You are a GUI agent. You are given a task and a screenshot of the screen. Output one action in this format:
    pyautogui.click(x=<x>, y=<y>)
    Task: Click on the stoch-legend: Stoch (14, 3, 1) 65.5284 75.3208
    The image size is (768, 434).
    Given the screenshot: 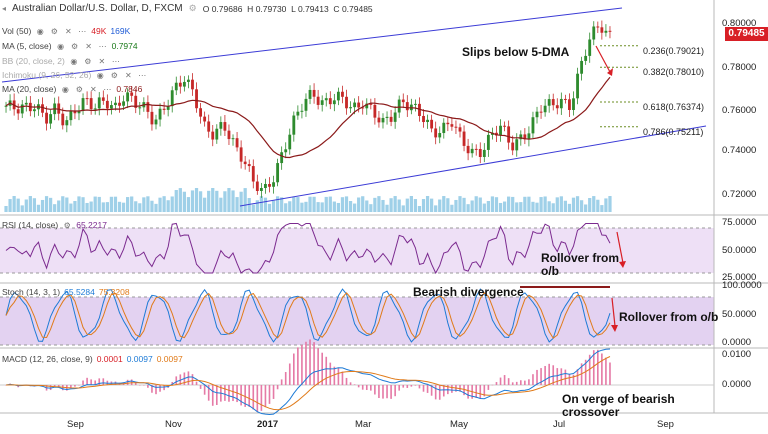 What is the action you would take?
    pyautogui.click(x=66, y=292)
    